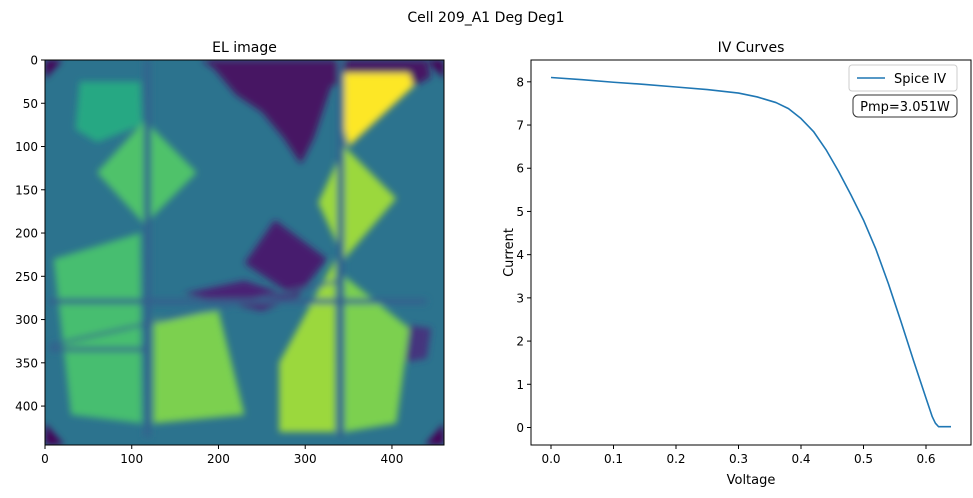 This screenshot has height=498, width=973. What do you see at coordinates (751, 480) in the screenshot?
I see `iv-x-axis-label: Voltage` at bounding box center [751, 480].